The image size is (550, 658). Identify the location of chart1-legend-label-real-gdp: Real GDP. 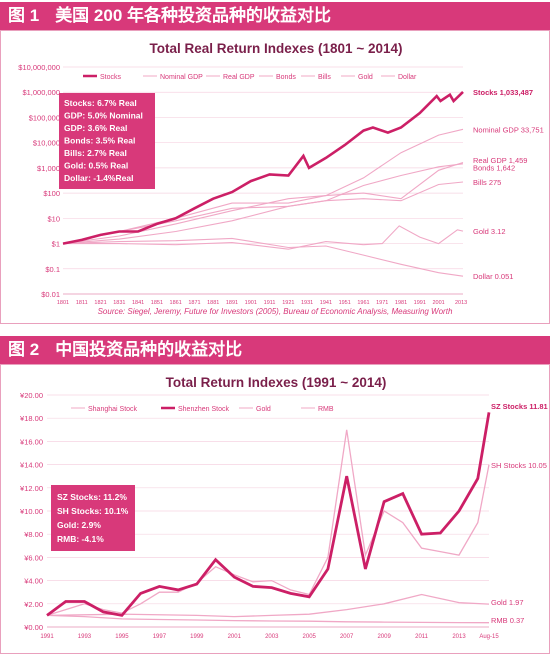
(239, 77).